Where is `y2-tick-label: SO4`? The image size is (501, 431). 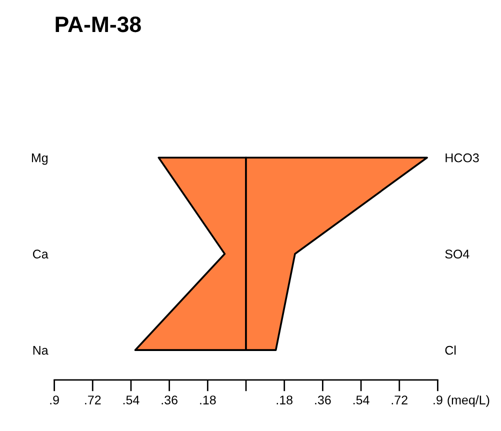 y2-tick-label: SO4 is located at coordinates (457, 254).